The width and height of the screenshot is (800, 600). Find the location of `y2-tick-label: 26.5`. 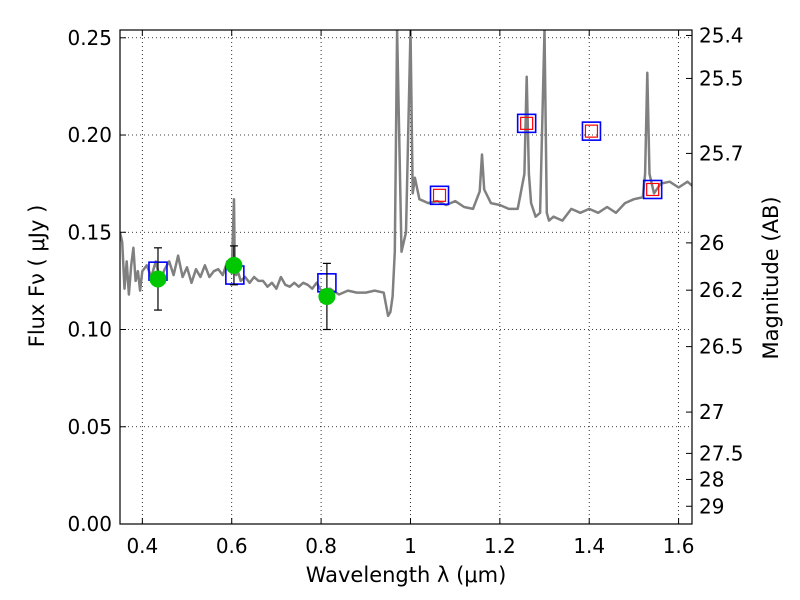

y2-tick-label: 26.5 is located at coordinates (721, 347).